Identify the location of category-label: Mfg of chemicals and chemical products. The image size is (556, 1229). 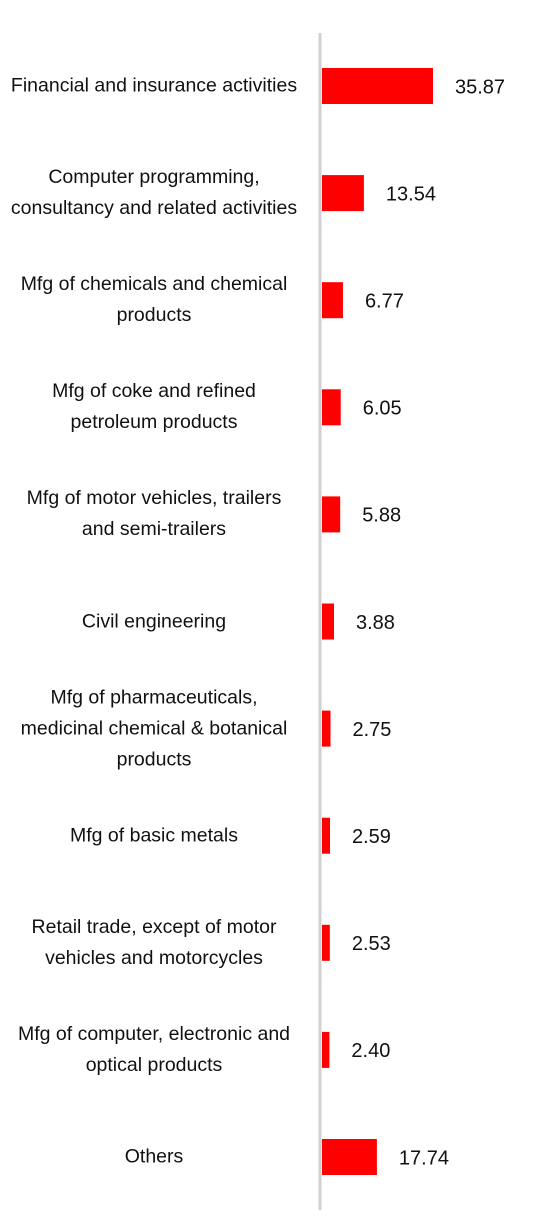
(154, 300).